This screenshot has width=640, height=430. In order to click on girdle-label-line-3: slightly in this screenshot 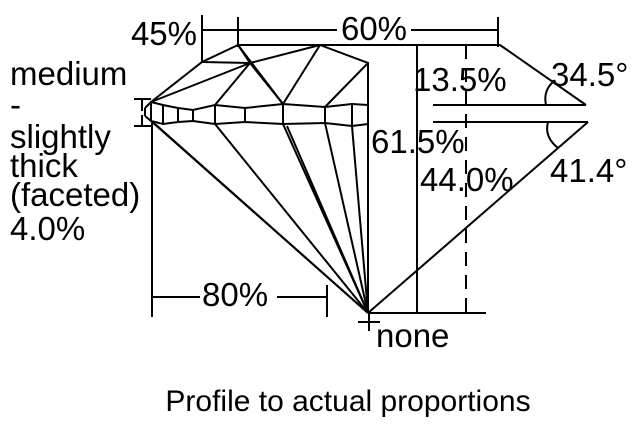, I will do `click(60, 136)`.